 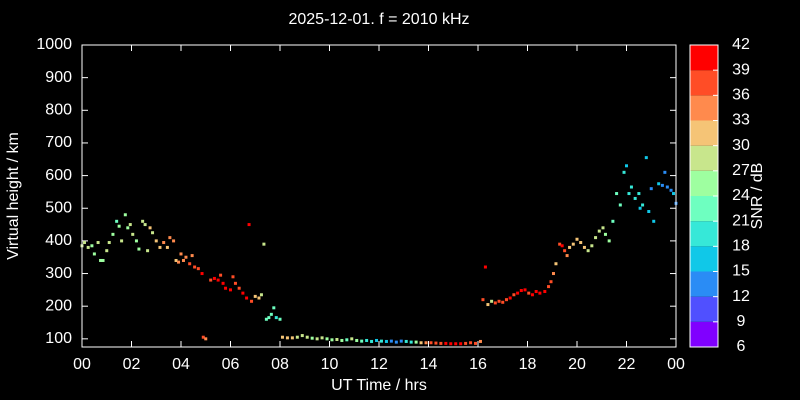 What do you see at coordinates (58, 273) in the screenshot?
I see `y-tick-label: 300` at bounding box center [58, 273].